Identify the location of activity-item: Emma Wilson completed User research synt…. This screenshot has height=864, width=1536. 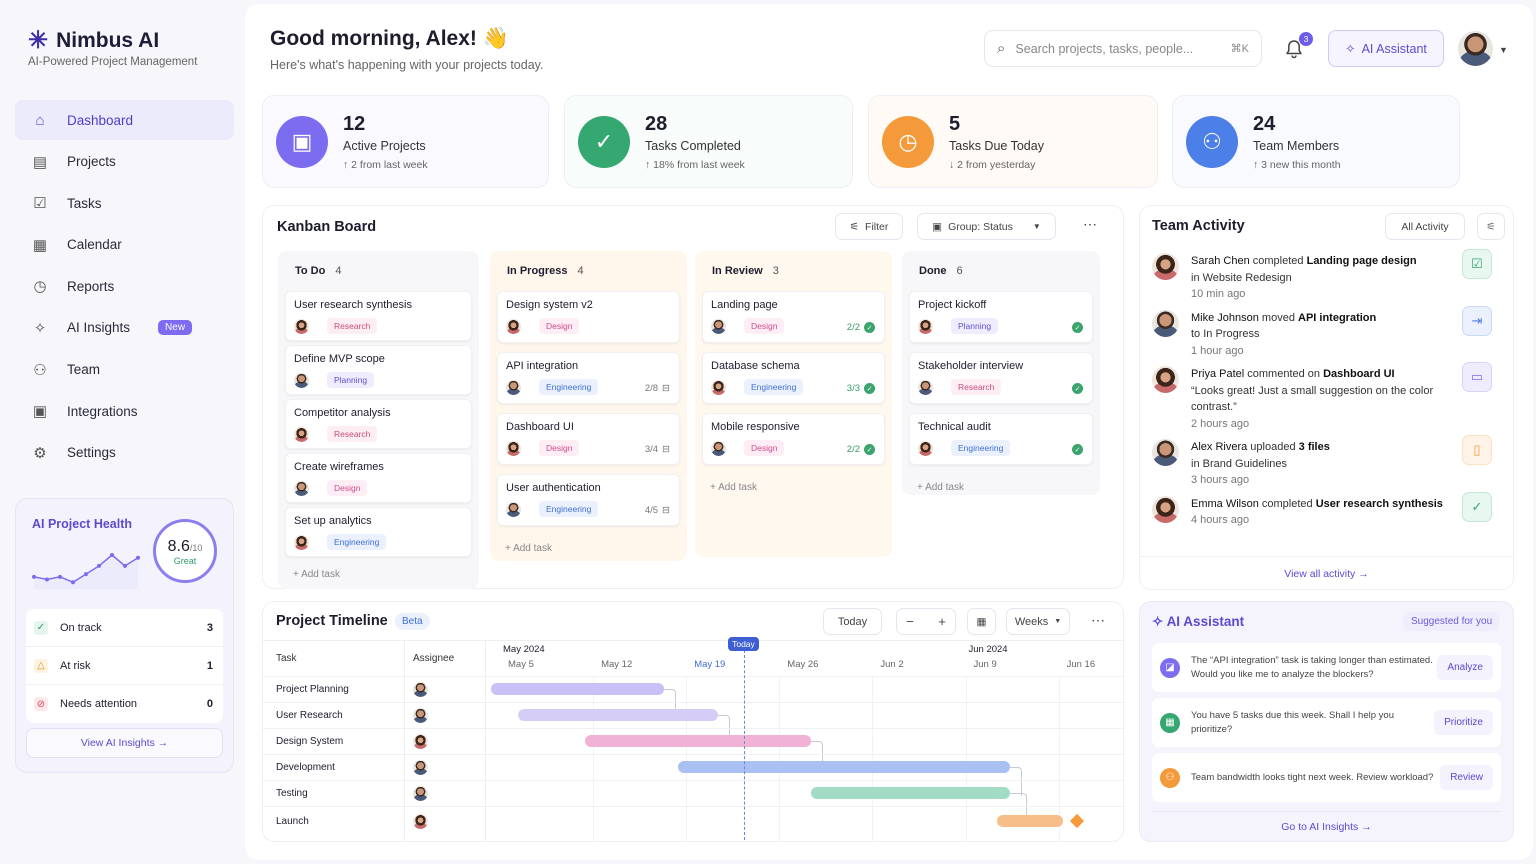
(1327, 510).